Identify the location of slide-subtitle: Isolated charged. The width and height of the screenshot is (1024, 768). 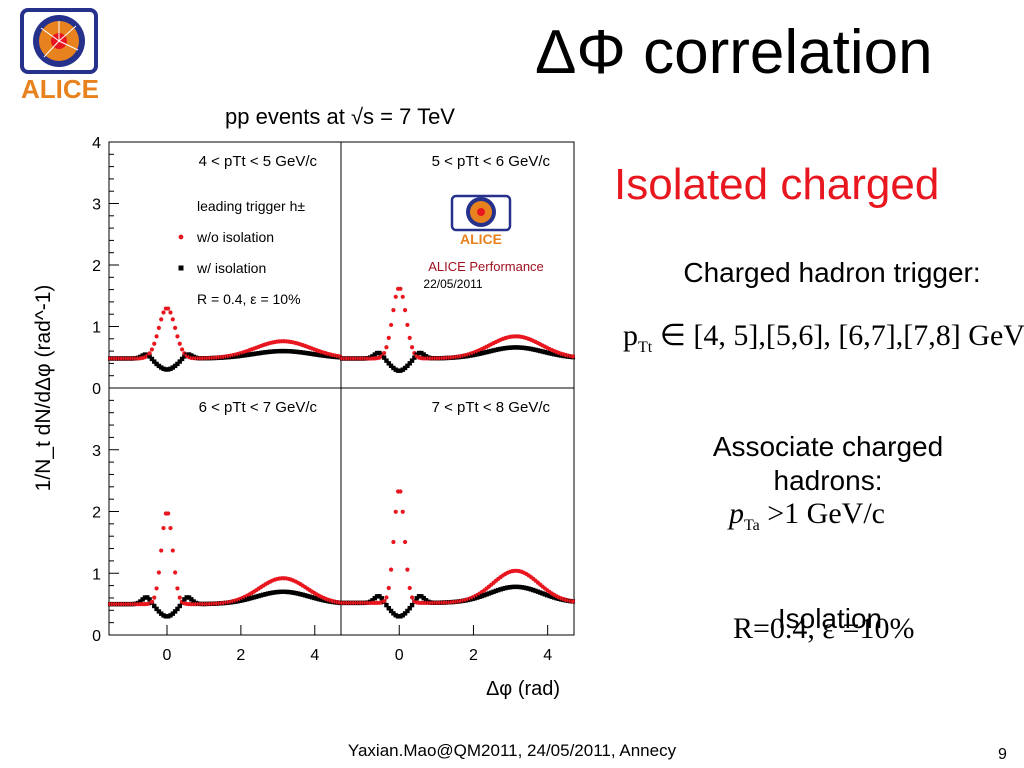
(777, 184).